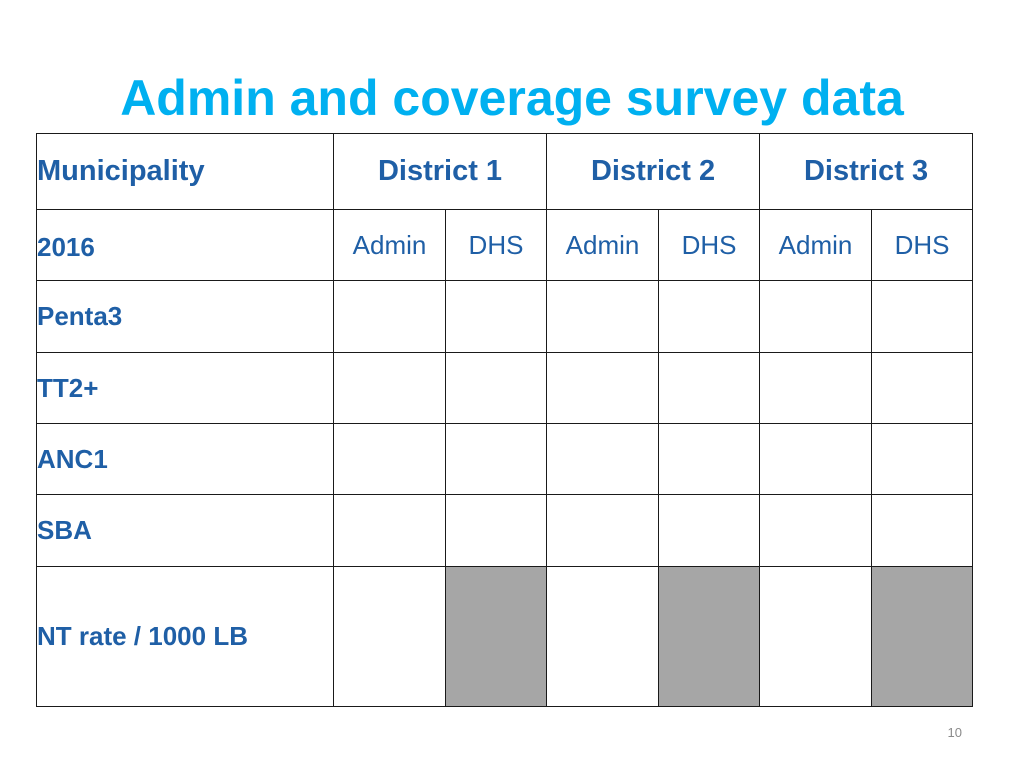 This screenshot has height=768, width=1024. What do you see at coordinates (185, 245) in the screenshot?
I see `year-label: 2016` at bounding box center [185, 245].